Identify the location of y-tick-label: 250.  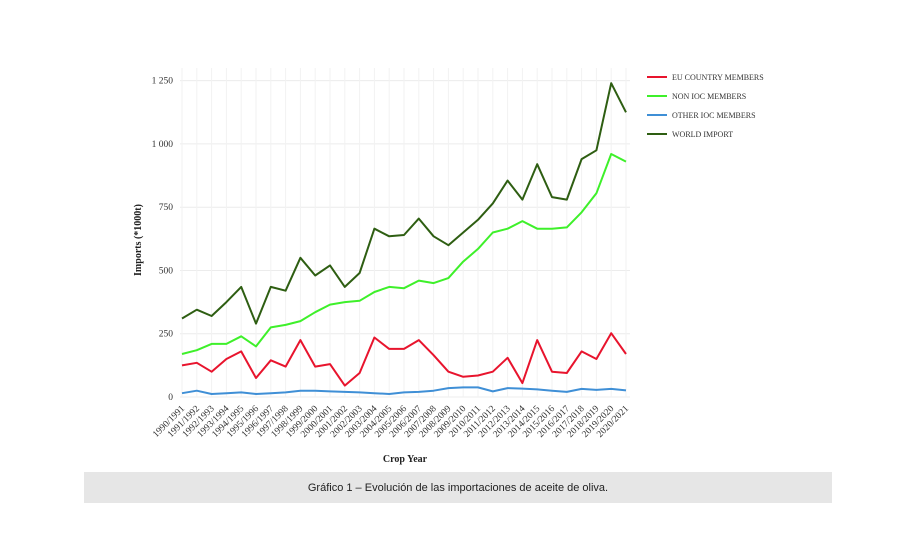
(166, 335).